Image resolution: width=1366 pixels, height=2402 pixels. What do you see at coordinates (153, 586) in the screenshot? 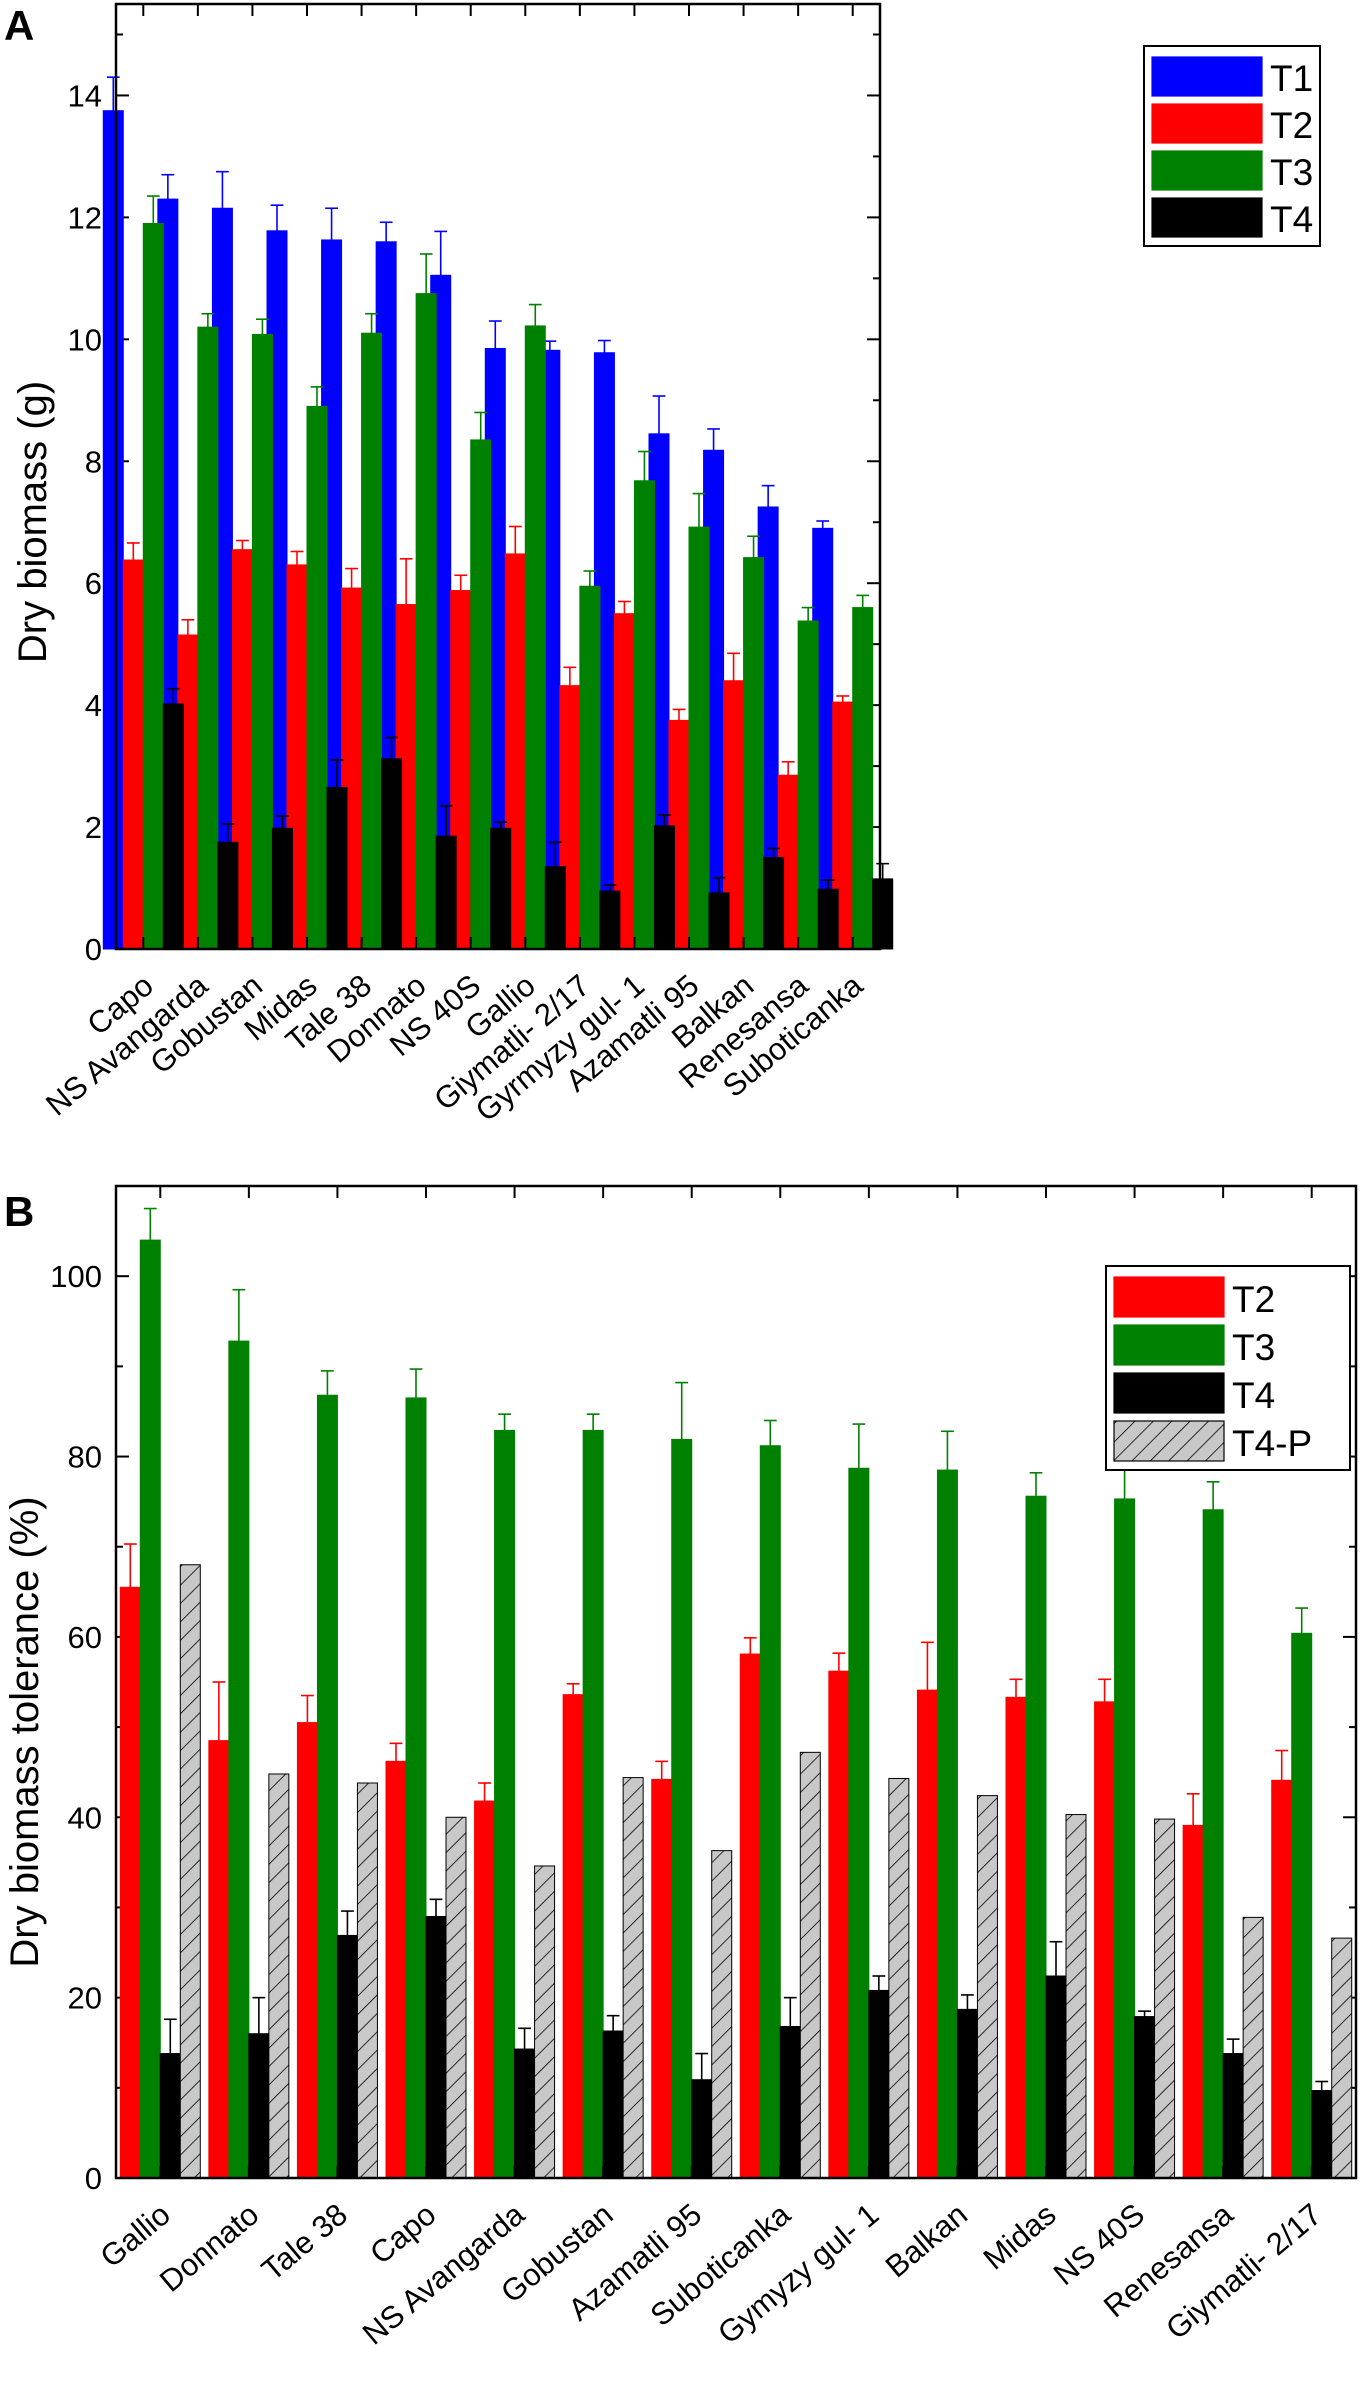
I see `panel-a-bar-t3-capo` at bounding box center [153, 586].